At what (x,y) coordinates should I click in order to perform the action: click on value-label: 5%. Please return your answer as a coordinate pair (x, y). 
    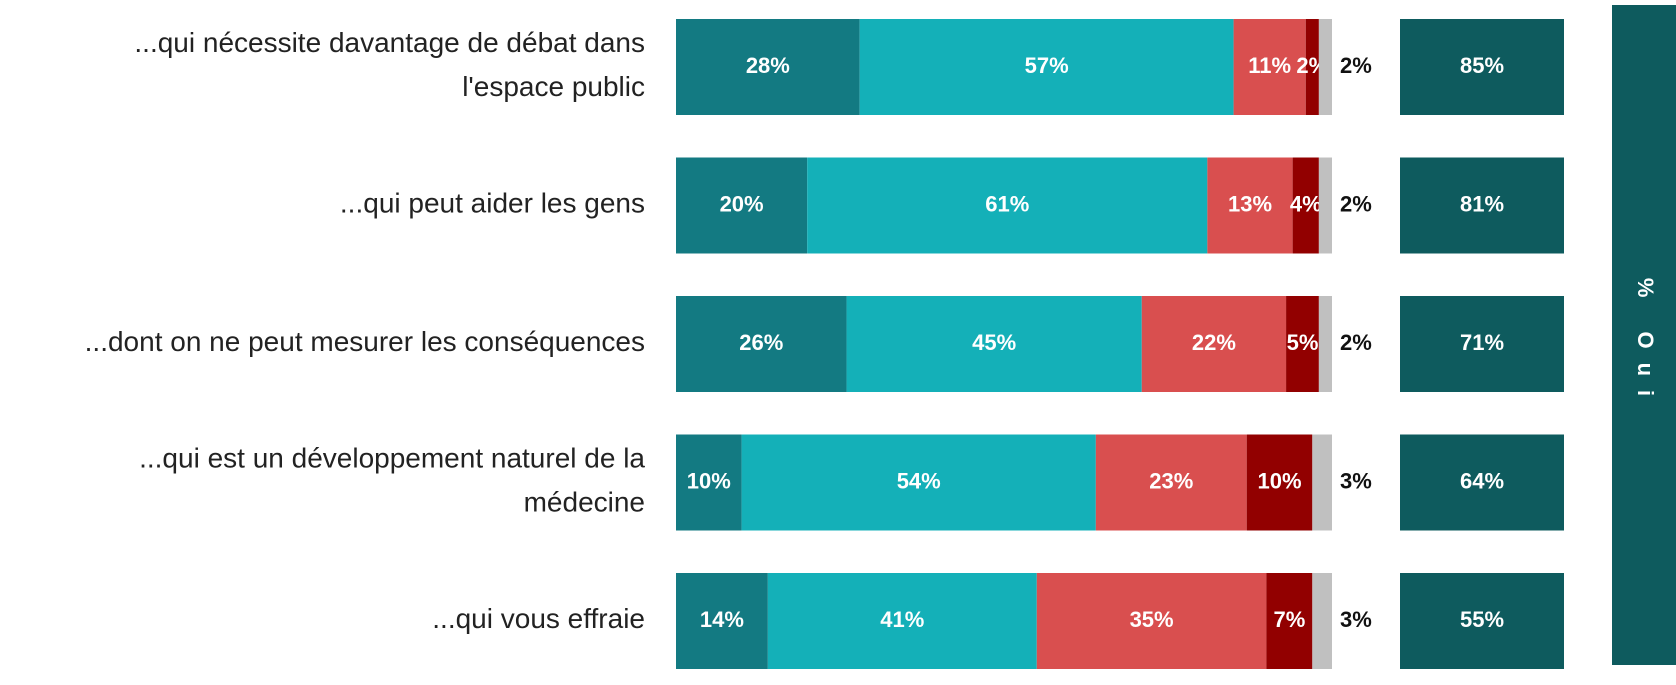
    Looking at the image, I should click on (1303, 342).